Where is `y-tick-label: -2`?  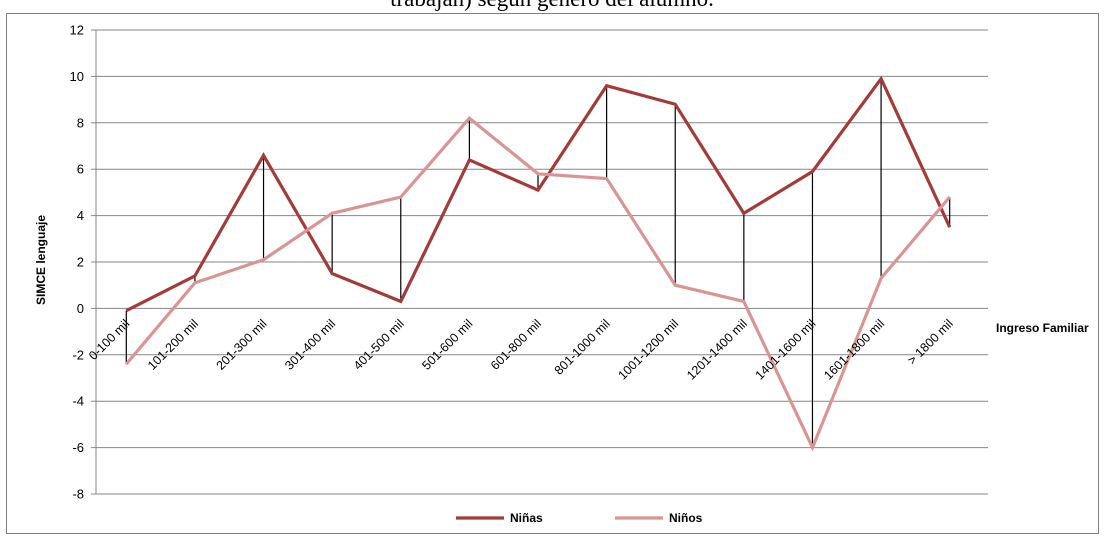
y-tick-label: -2 is located at coordinates (78, 354).